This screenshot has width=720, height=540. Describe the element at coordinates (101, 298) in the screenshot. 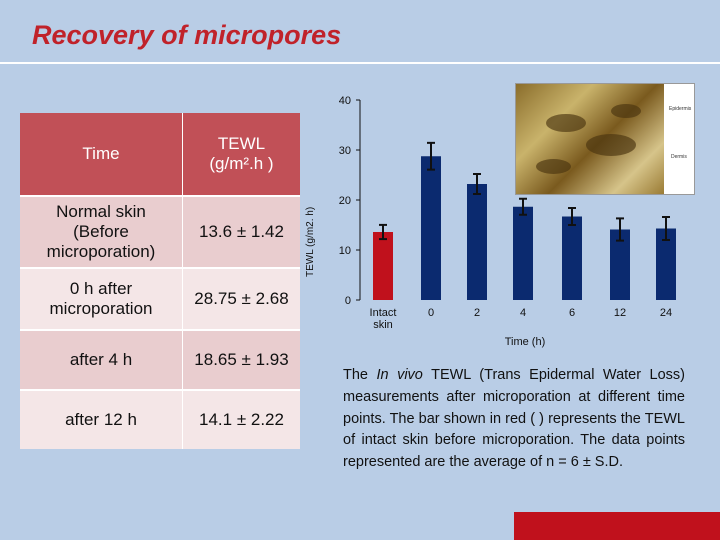

I see `table-cell-time: 0 h after microporation` at that location.